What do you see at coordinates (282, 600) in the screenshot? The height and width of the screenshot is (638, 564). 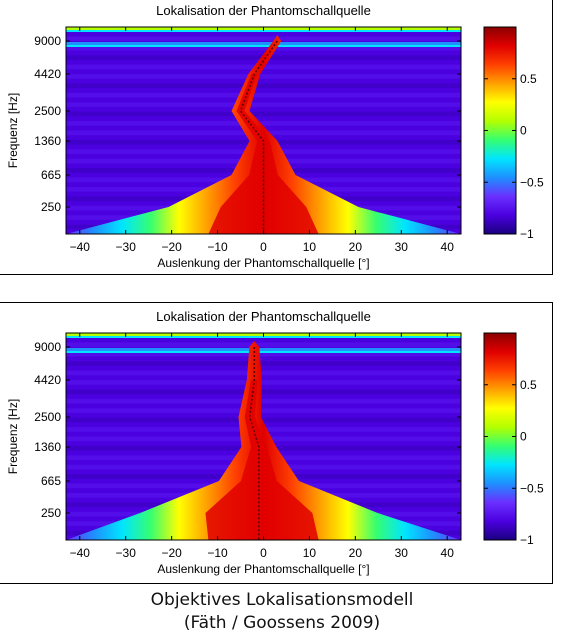 I see `caption-line-1: Objektives Lokalisationsmodell` at bounding box center [282, 600].